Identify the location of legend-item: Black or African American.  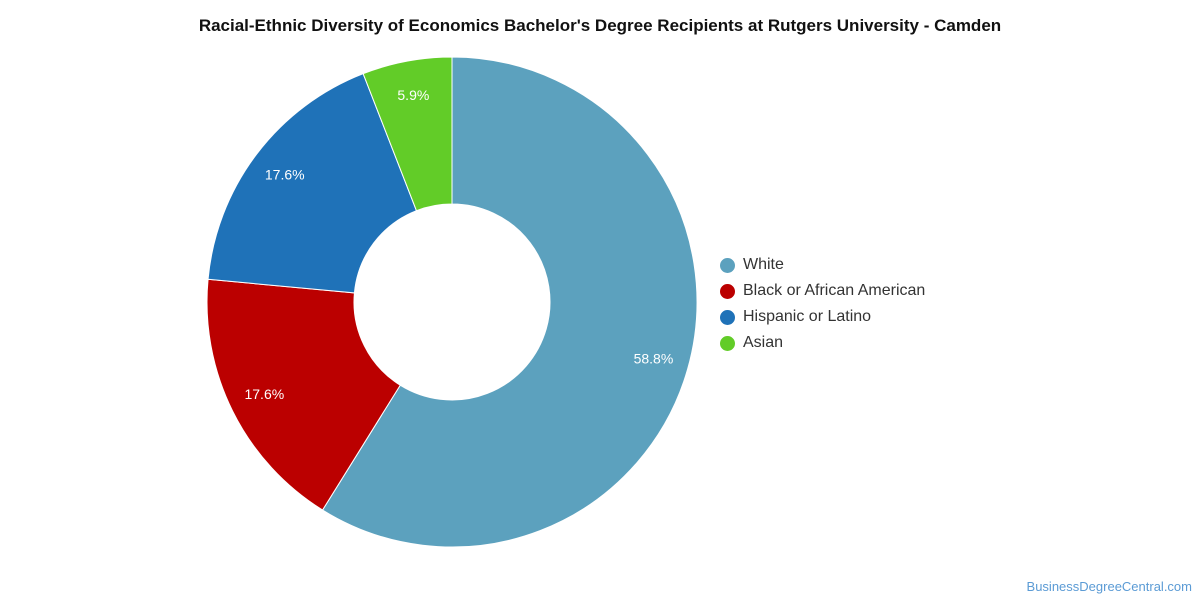
(822, 291).